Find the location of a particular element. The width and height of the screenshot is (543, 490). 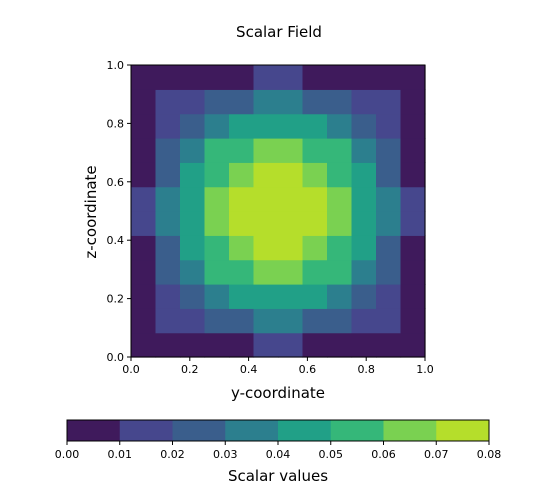

colorbar-tick-label: 0.04 is located at coordinates (278, 454).